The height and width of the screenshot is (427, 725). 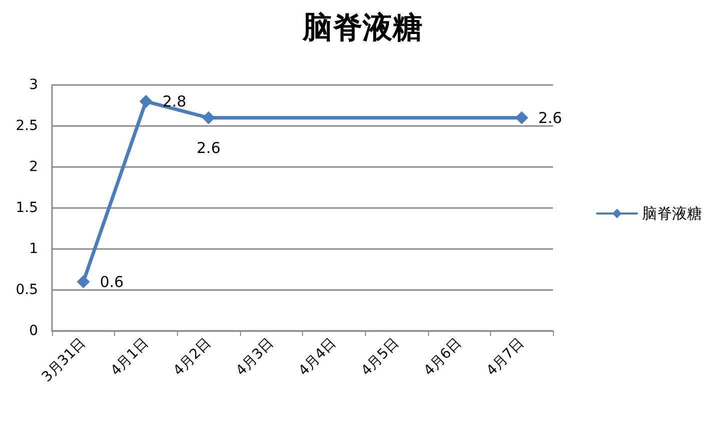 What do you see at coordinates (33, 167) in the screenshot?
I see `y-tick-label: 2` at bounding box center [33, 167].